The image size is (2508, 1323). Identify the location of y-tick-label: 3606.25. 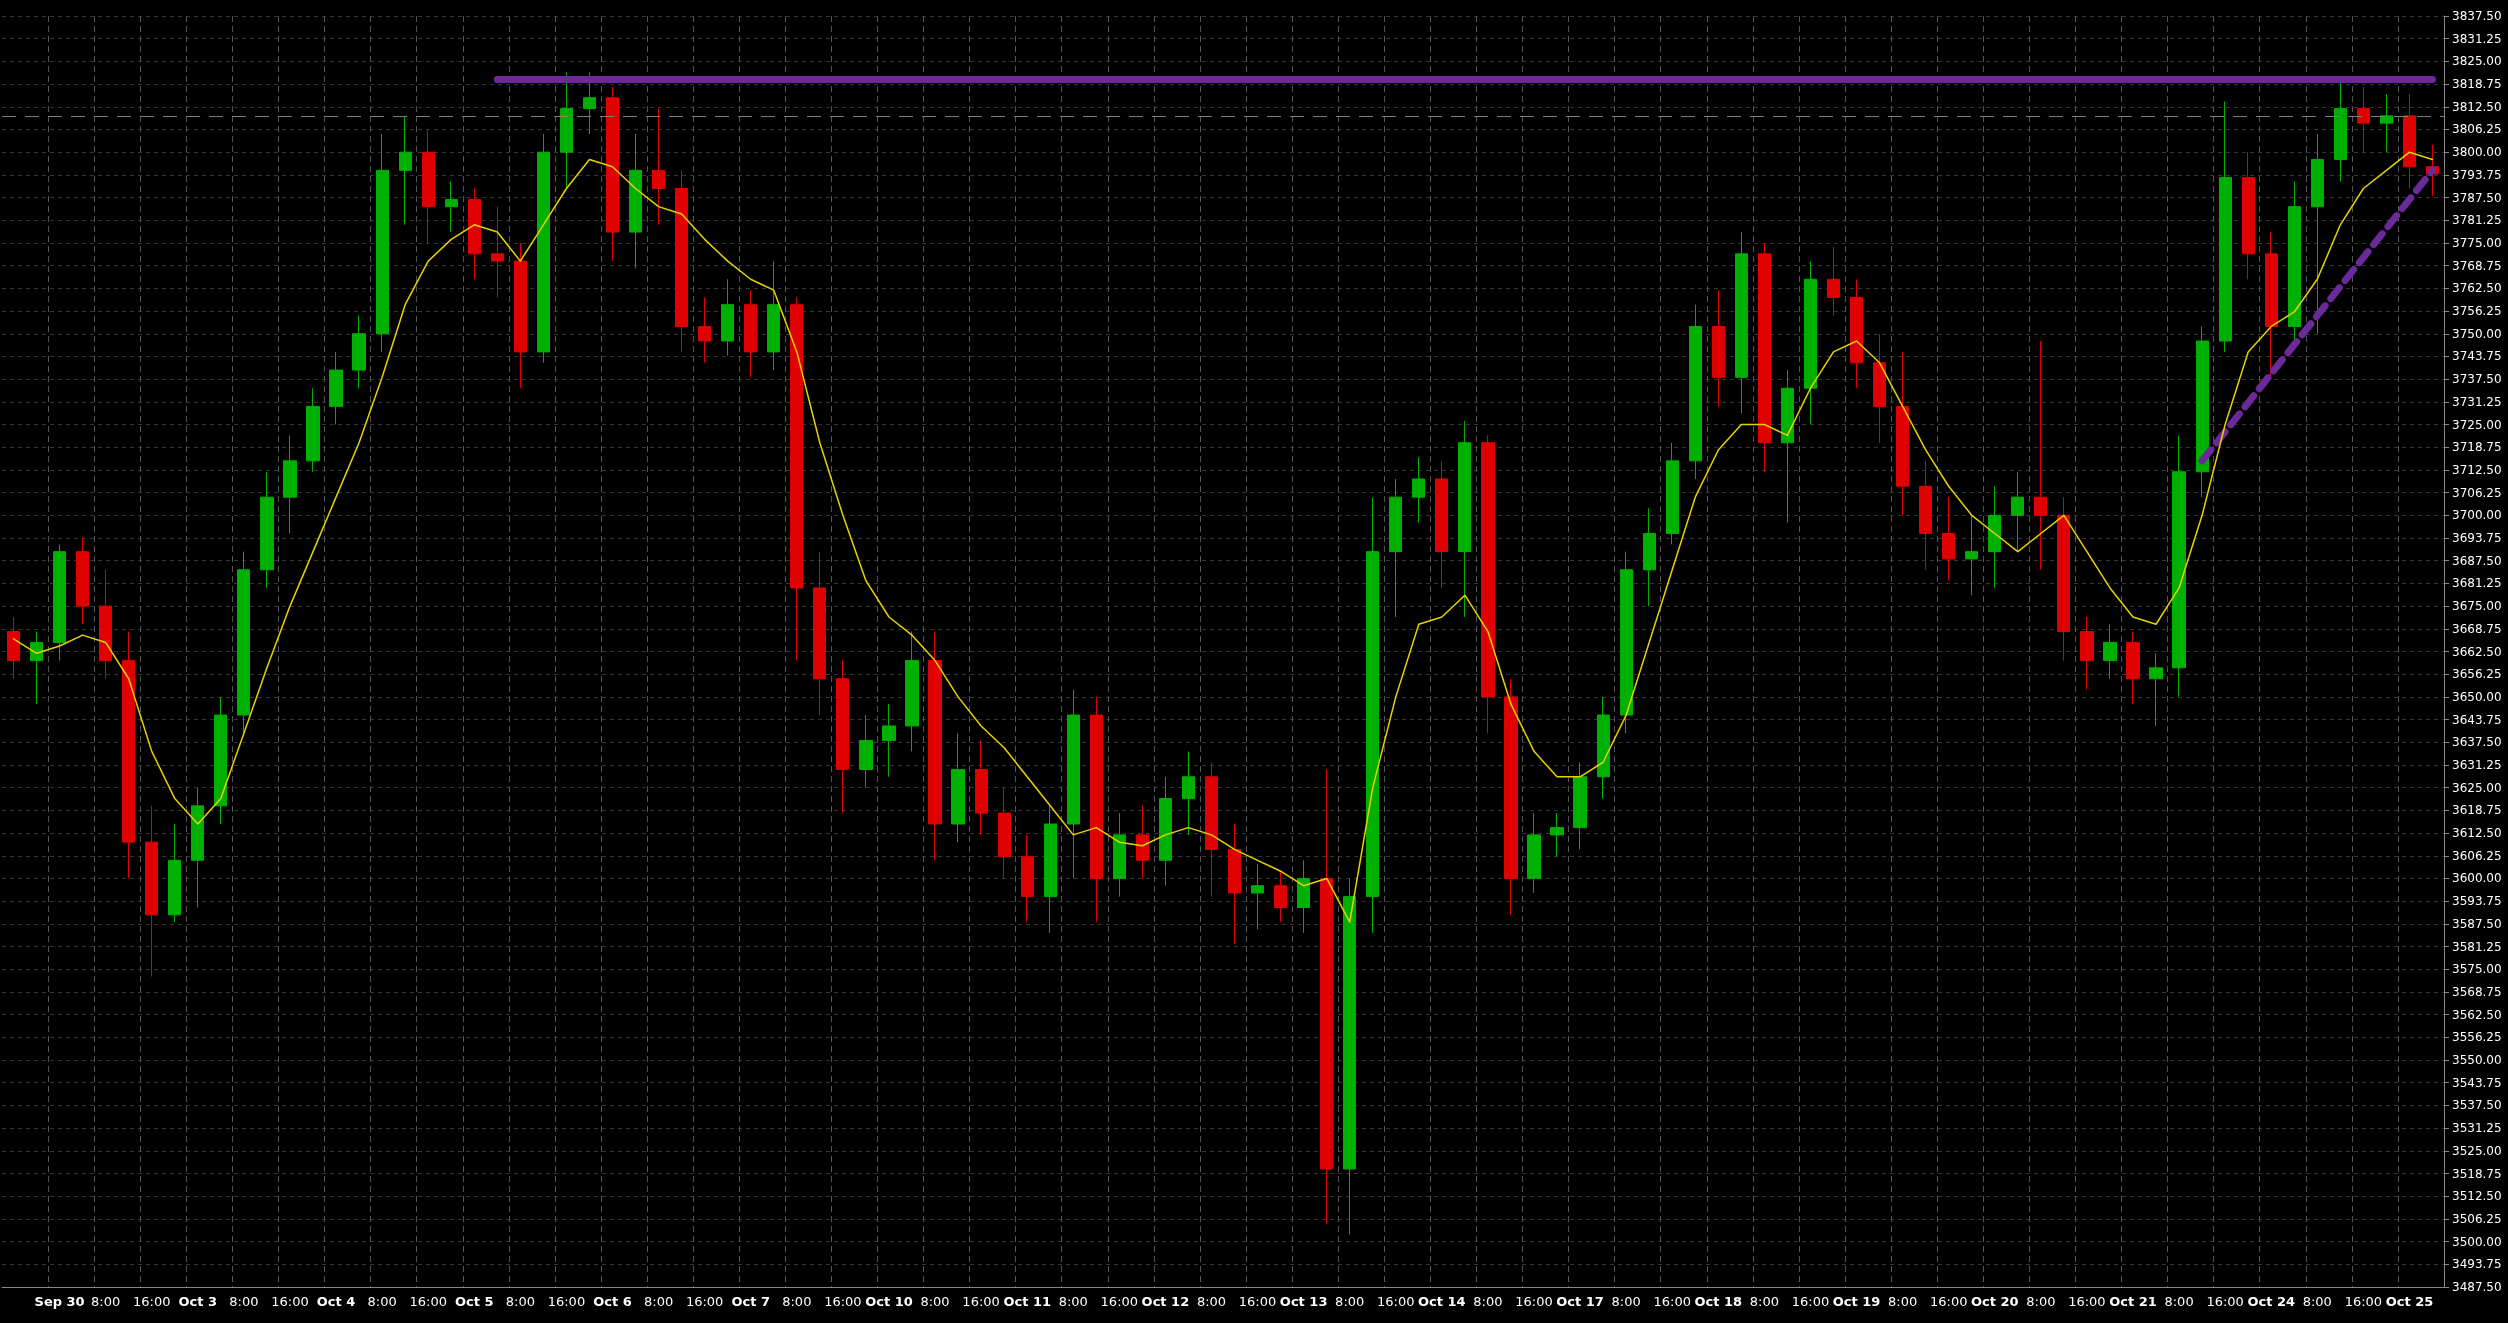
(2477, 855).